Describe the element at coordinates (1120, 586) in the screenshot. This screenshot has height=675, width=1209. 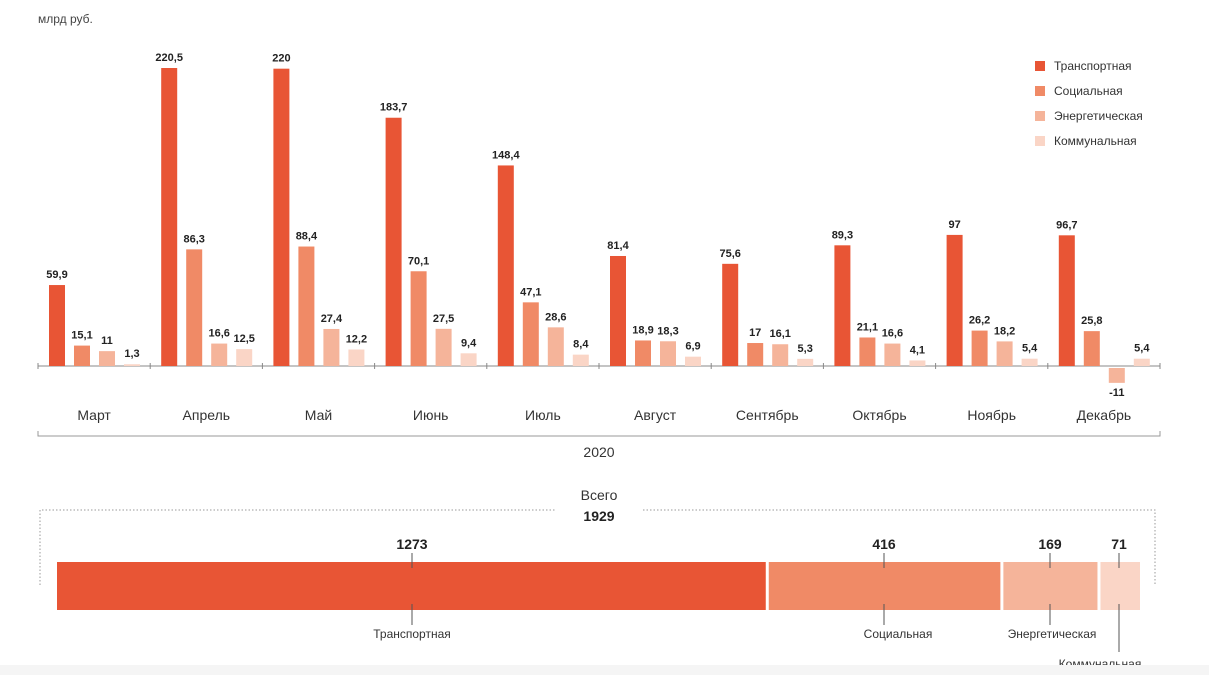
I see `total-segment-communal` at that location.